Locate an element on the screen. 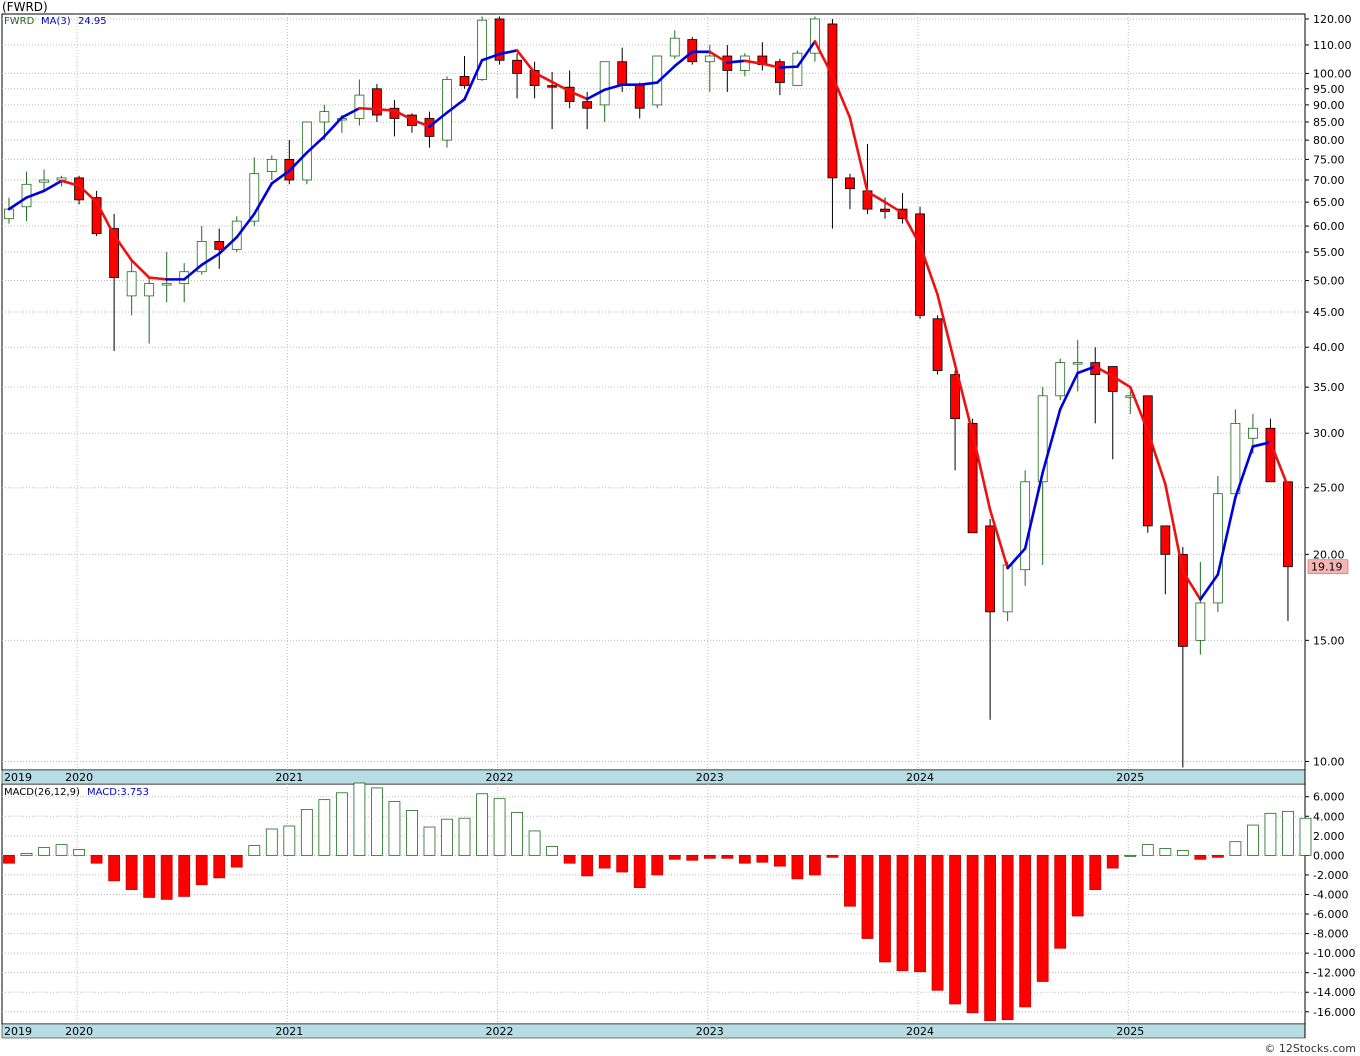 The height and width of the screenshot is (1056, 1360). macd-legend-label: MACD(26,12,9) is located at coordinates (42, 792).